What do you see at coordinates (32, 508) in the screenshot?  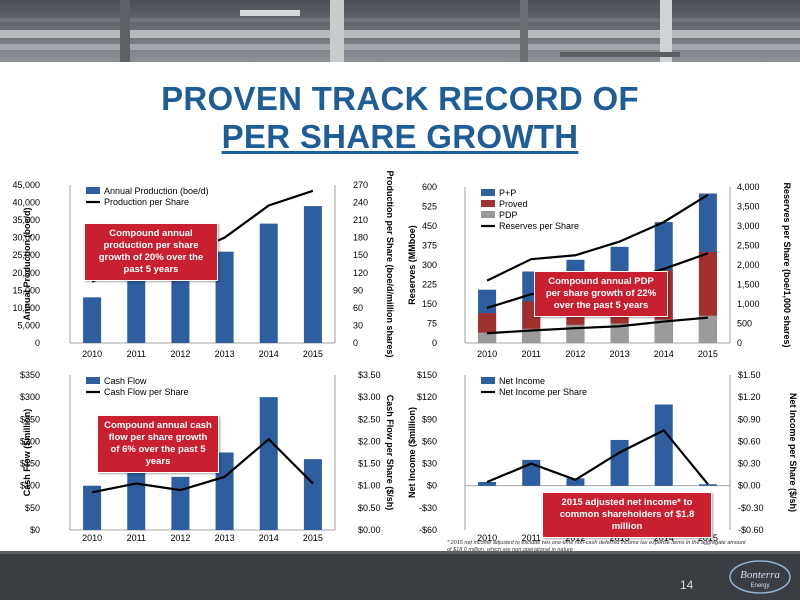 I see `y-tick-label: $50` at bounding box center [32, 508].